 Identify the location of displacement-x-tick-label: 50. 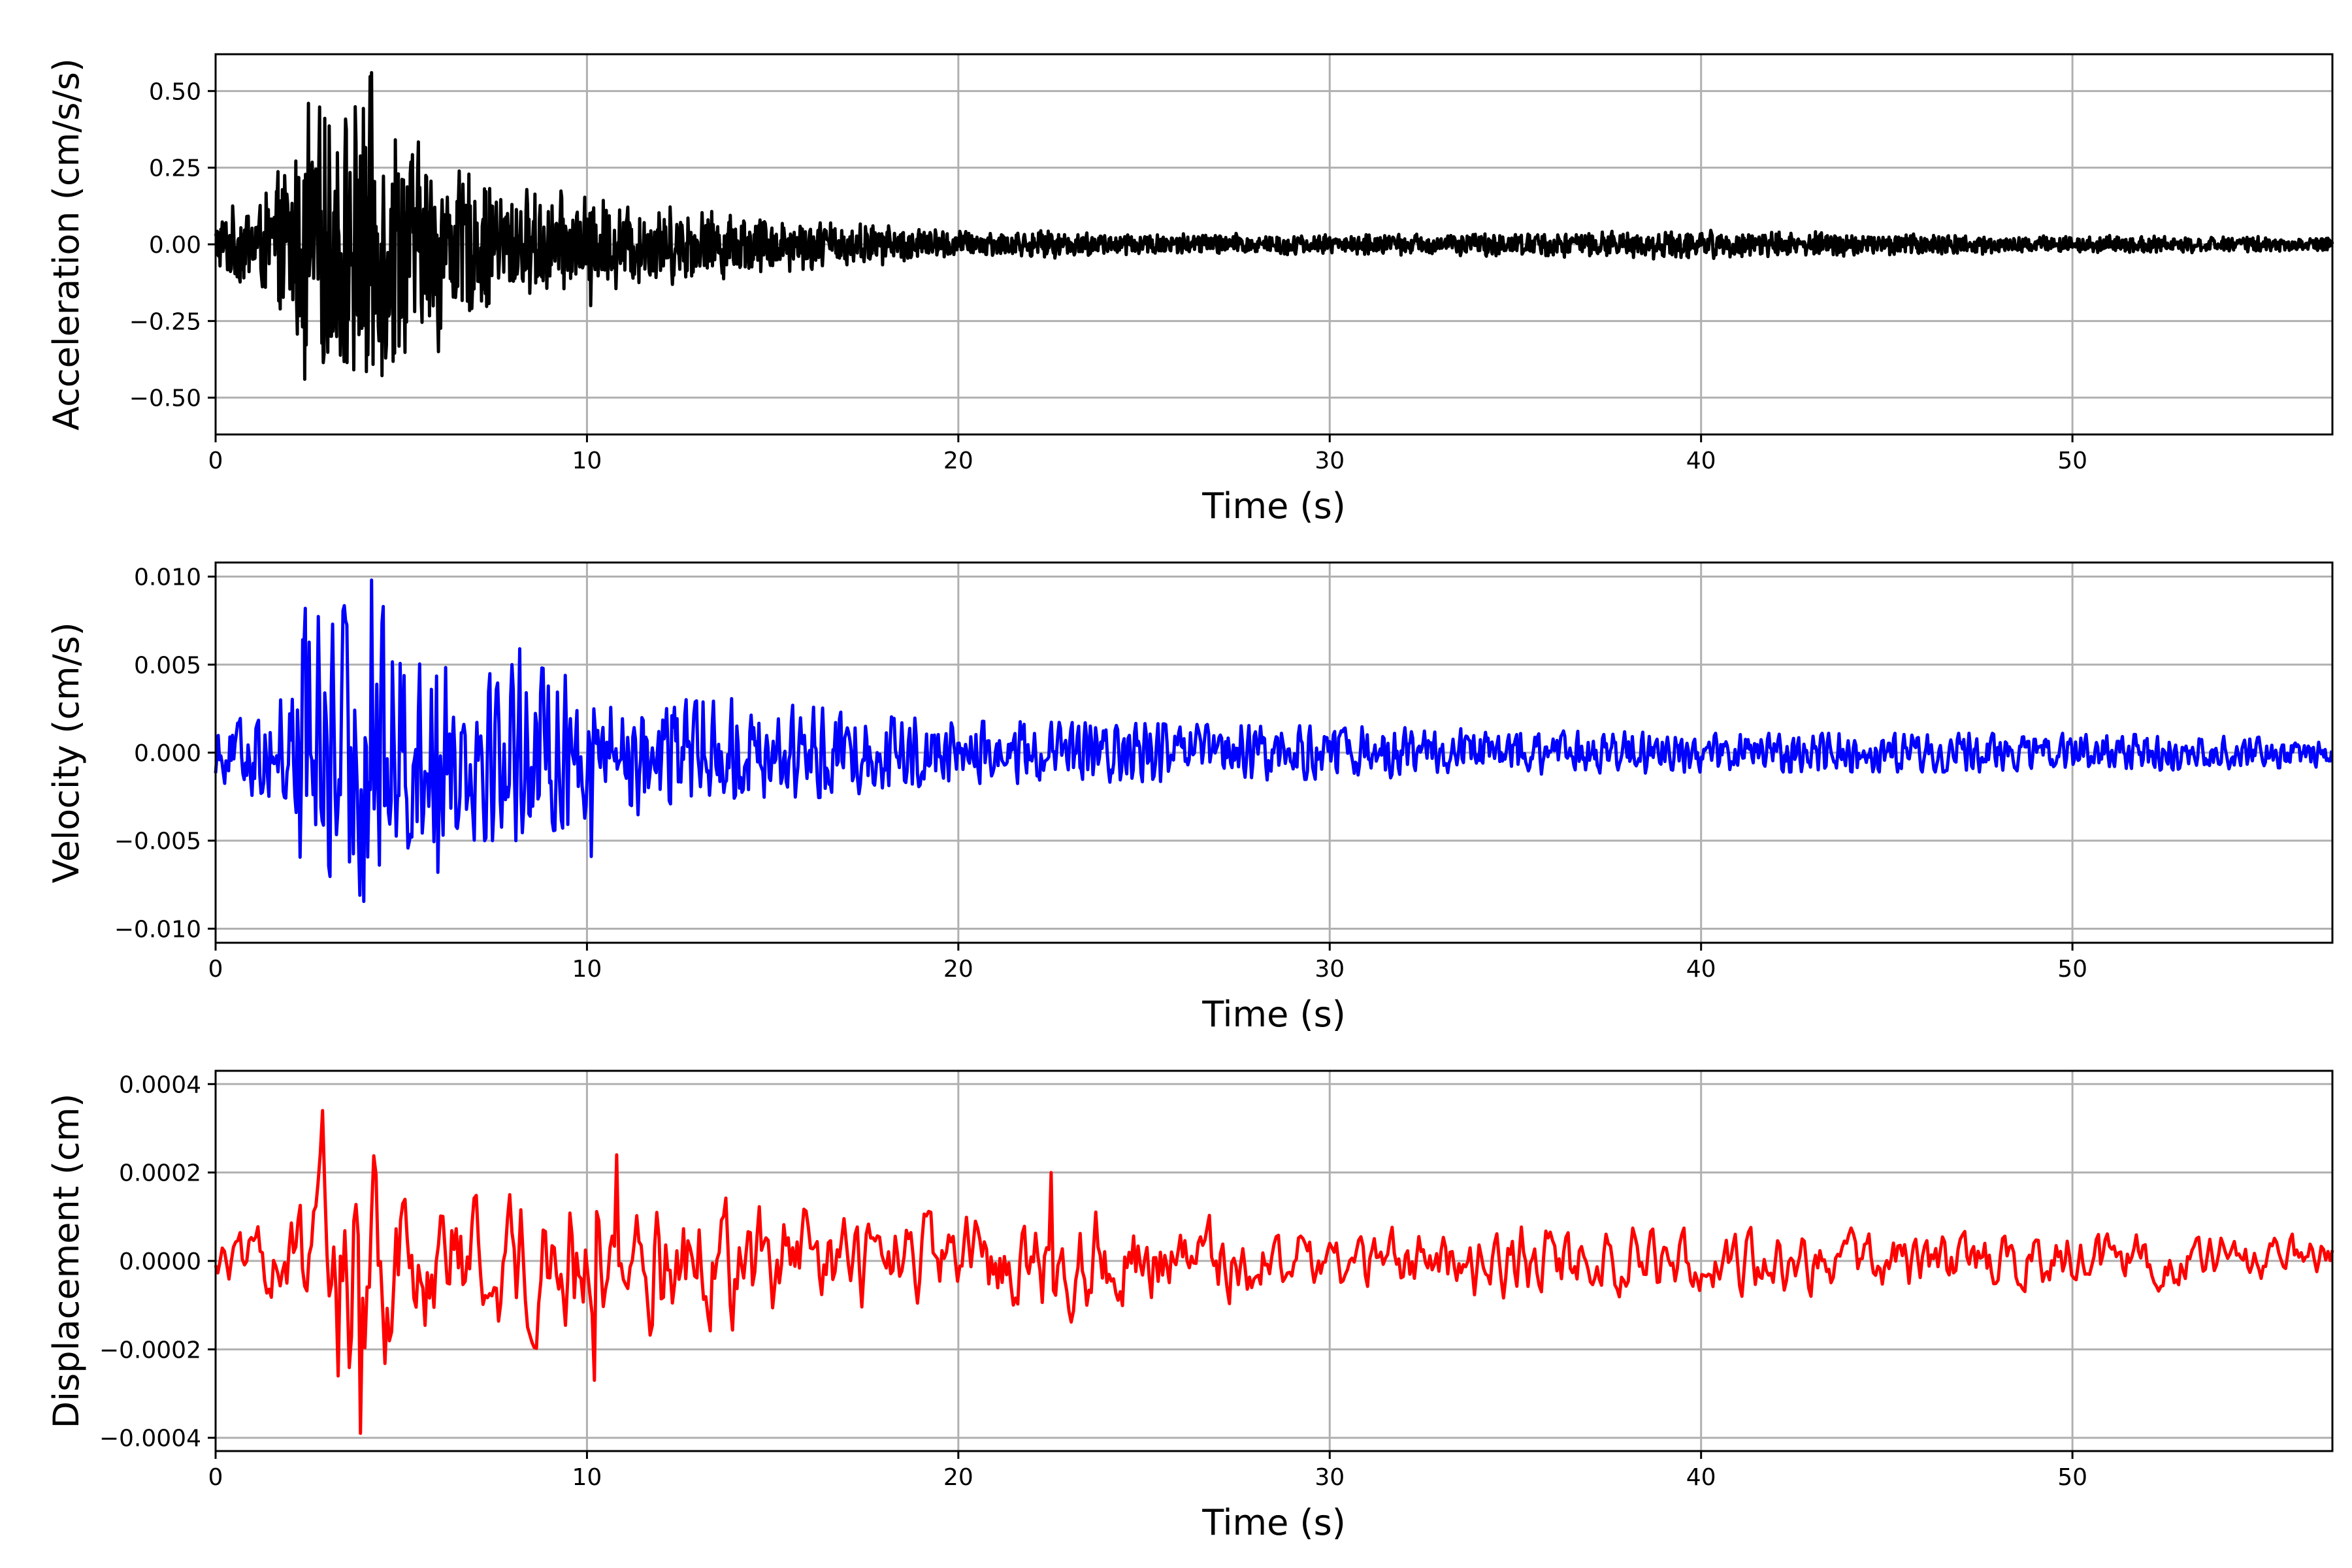
(2072, 1477).